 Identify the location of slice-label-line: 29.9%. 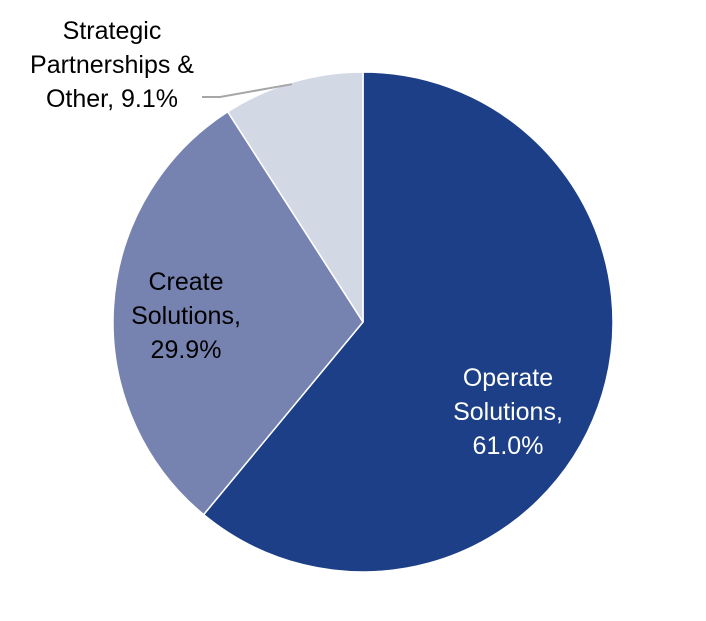
(186, 350).